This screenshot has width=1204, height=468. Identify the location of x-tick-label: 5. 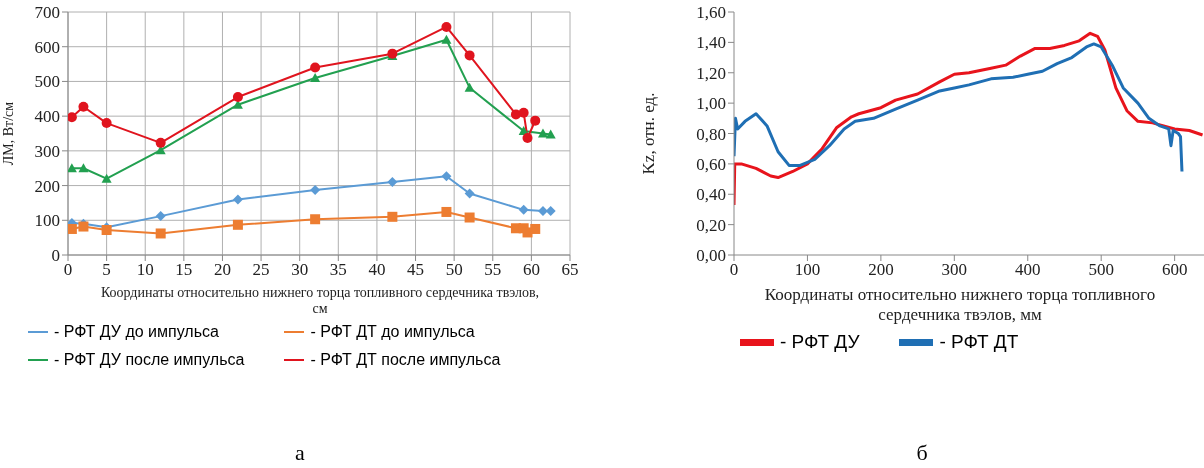
(106, 270).